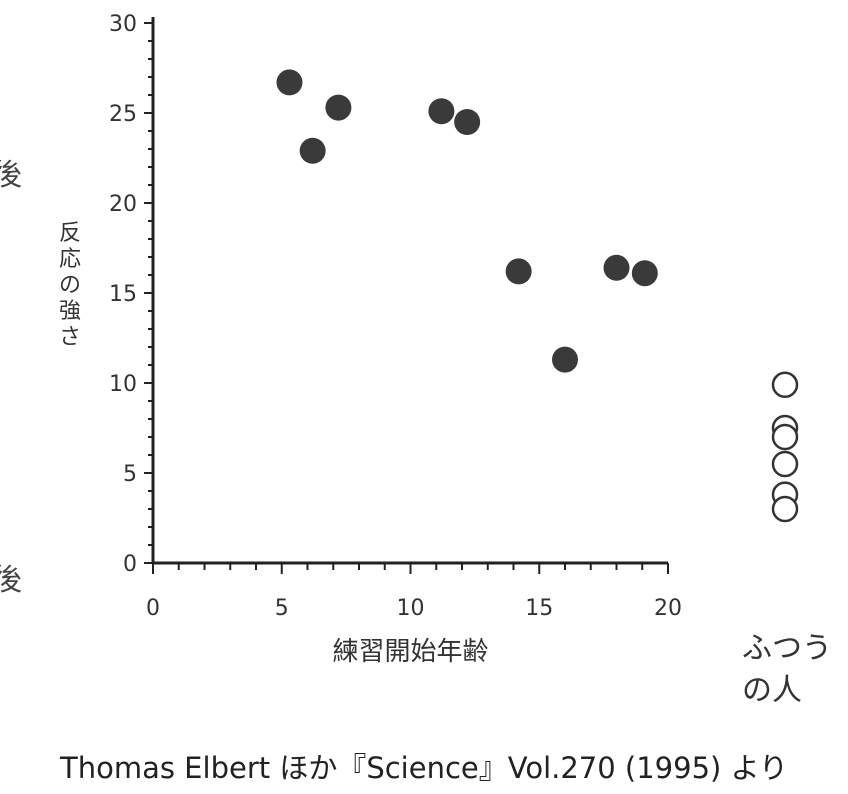 The image size is (848, 794). What do you see at coordinates (668, 608) in the screenshot?
I see `x-tick-label: 20` at bounding box center [668, 608].